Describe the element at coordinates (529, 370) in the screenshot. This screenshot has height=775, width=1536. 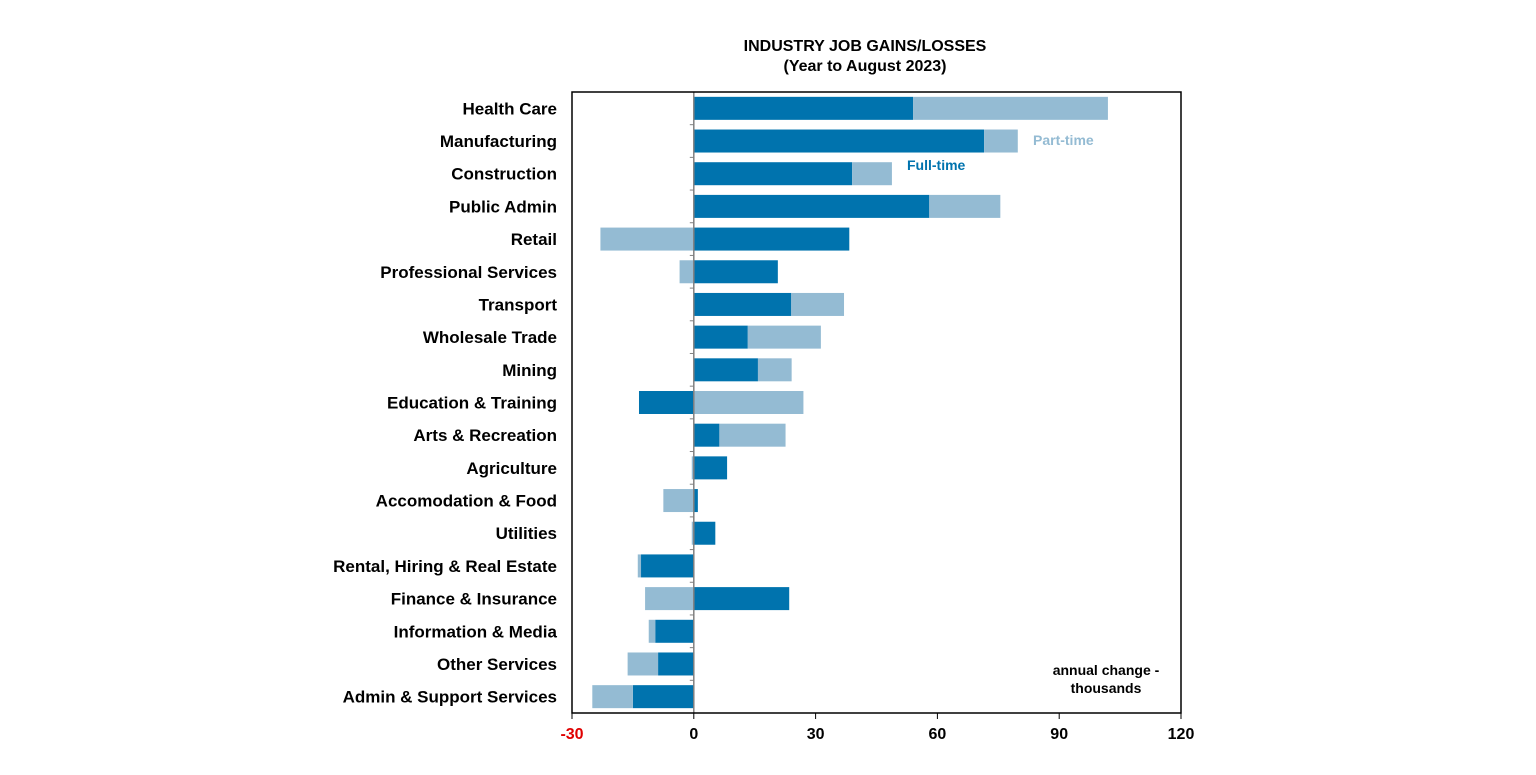
I see `category-label-8: Mining` at that location.